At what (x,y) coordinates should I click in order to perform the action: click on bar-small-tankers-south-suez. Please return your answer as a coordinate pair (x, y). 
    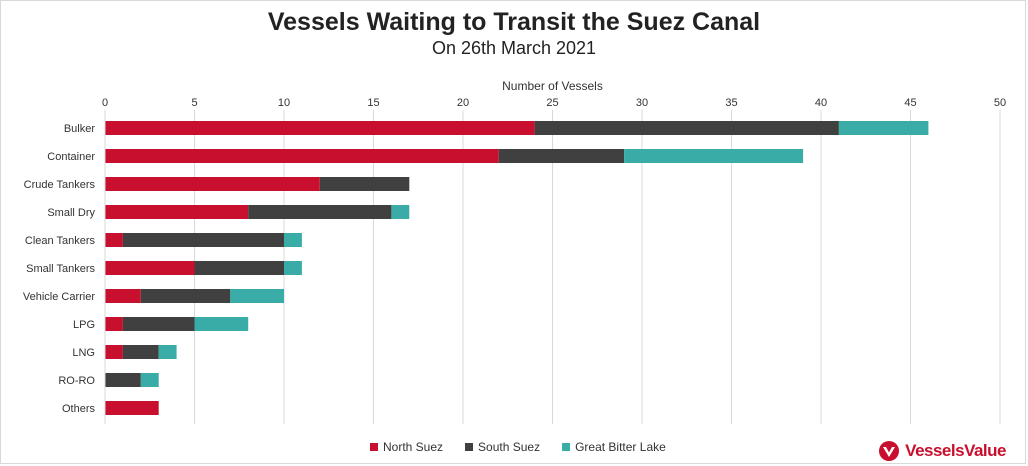
    Looking at the image, I should click on (239, 268).